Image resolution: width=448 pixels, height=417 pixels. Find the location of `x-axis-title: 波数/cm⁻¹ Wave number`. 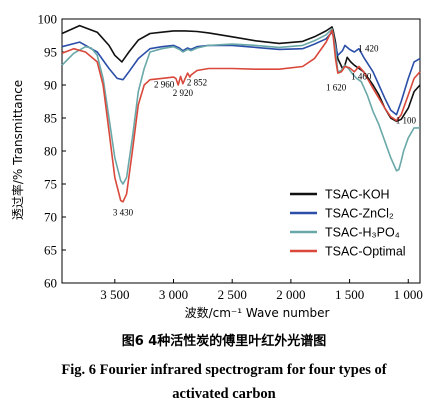

x-axis-title: 波数/cm⁻¹ Wave number is located at coordinates (257, 312).